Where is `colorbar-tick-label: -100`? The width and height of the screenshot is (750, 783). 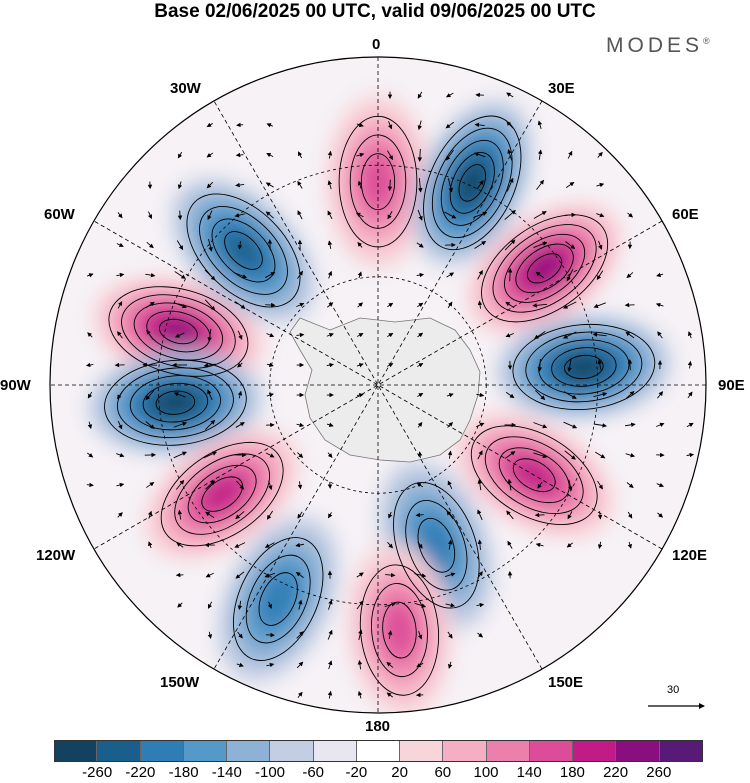
colorbar-tick-label: -100 is located at coordinates (270, 772).